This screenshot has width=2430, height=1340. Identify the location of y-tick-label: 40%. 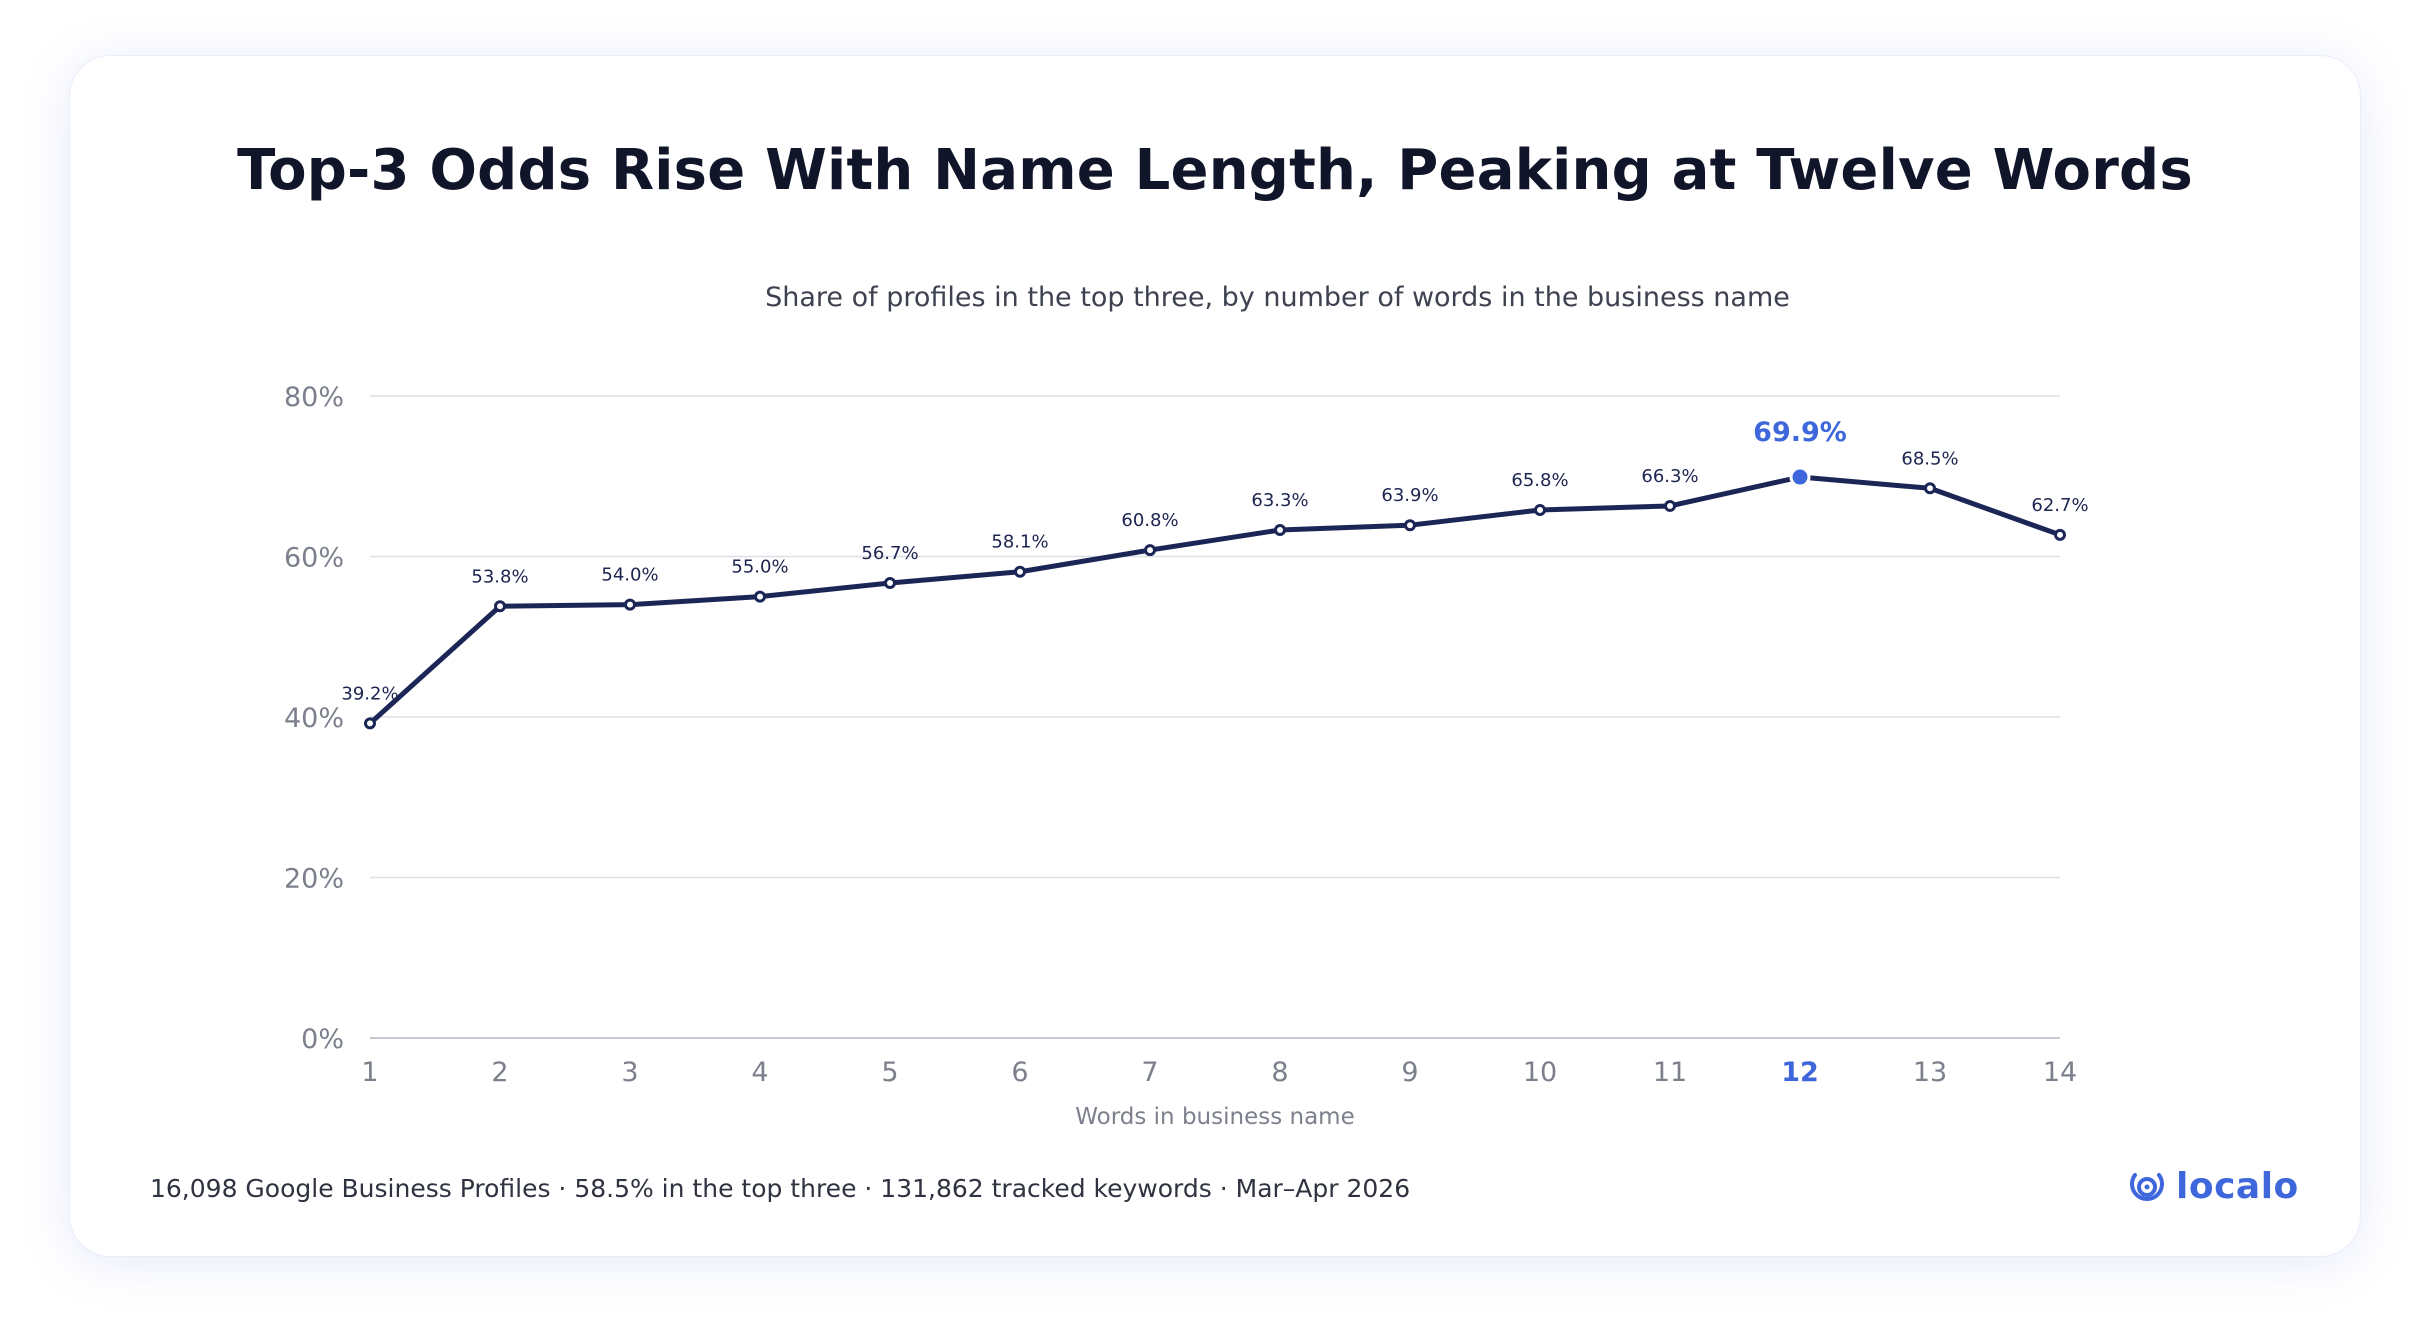
(314, 718).